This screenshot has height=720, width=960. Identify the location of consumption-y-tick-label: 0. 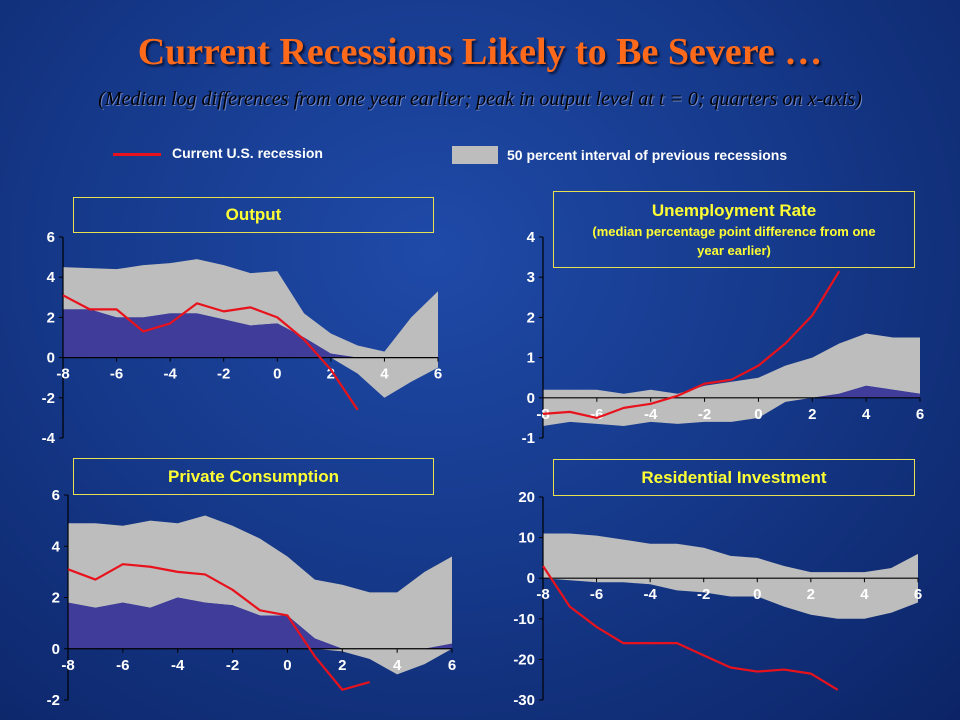
(56, 649).